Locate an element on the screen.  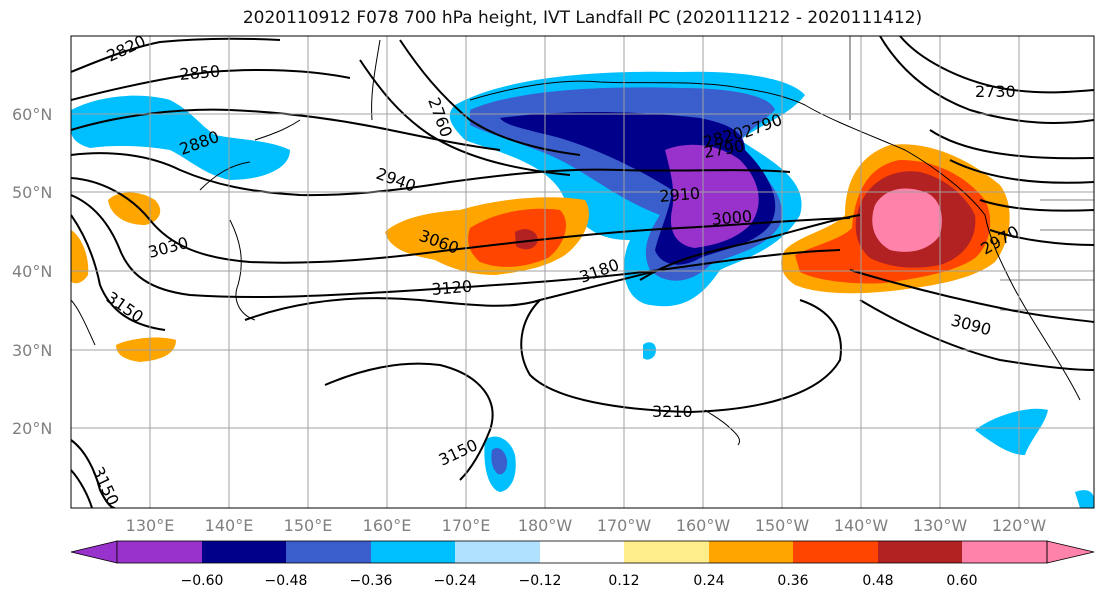
latitude-labels: 60°N 50°N 40°N 30°N 20°N is located at coordinates (32, 271).